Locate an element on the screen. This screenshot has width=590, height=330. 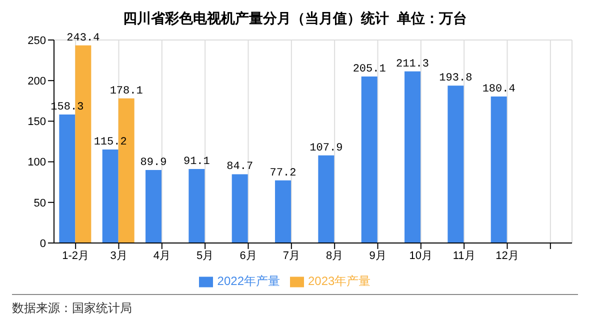
y-tick-label: 50 is located at coordinates (40, 203).